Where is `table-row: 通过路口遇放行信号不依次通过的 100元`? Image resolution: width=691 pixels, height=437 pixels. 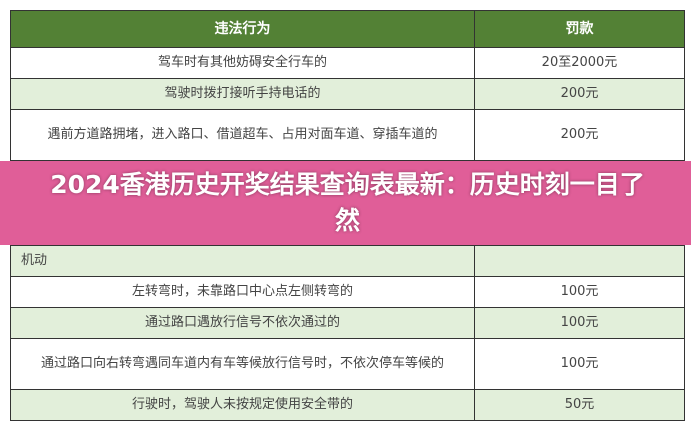
table-row: 通过路口遇放行信号不依次通过的 100元 is located at coordinates (347, 323).